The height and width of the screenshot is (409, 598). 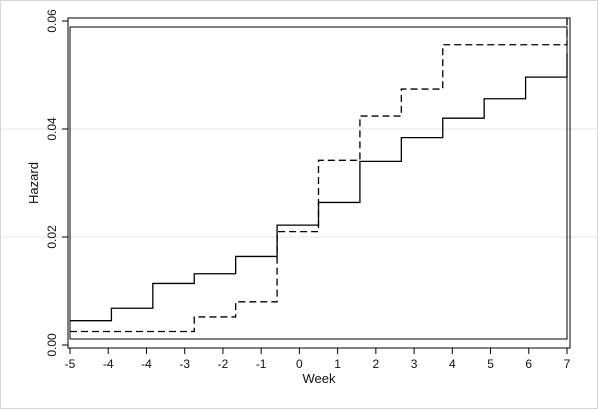 What do you see at coordinates (490, 364) in the screenshot?
I see `x-tick-label-11: 5` at bounding box center [490, 364].